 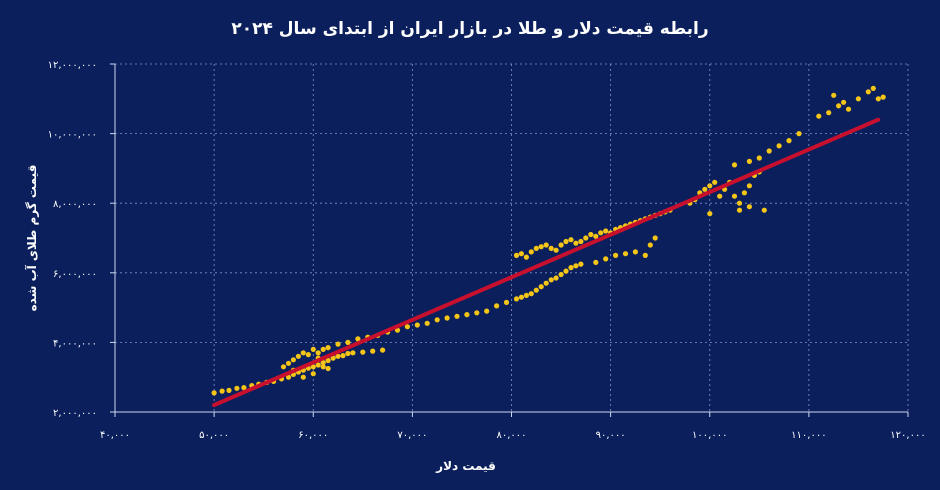 I want to click on x-tick-label: ۱۱۰,۰۰۰, so click(x=808, y=435).